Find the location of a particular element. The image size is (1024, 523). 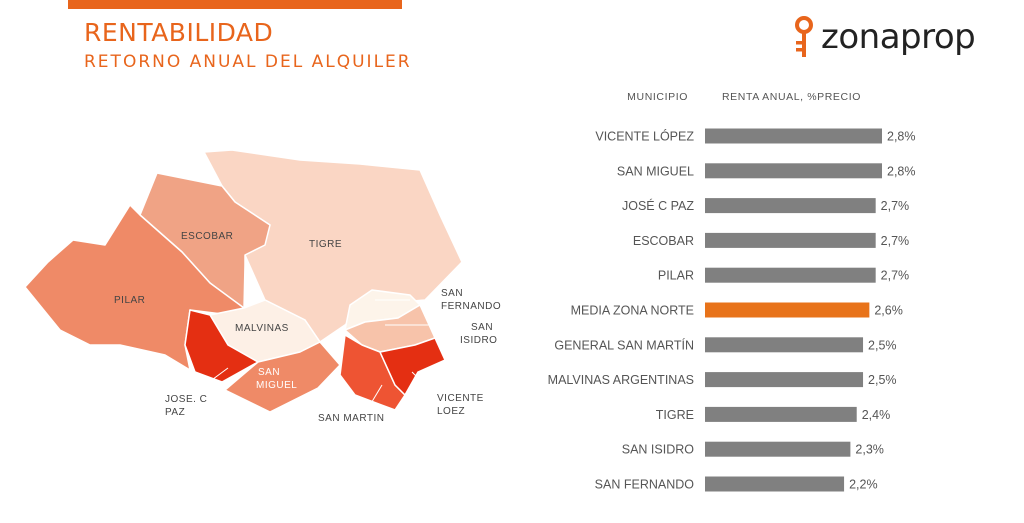

map-label-tigre: TIGRE is located at coordinates (325, 244).